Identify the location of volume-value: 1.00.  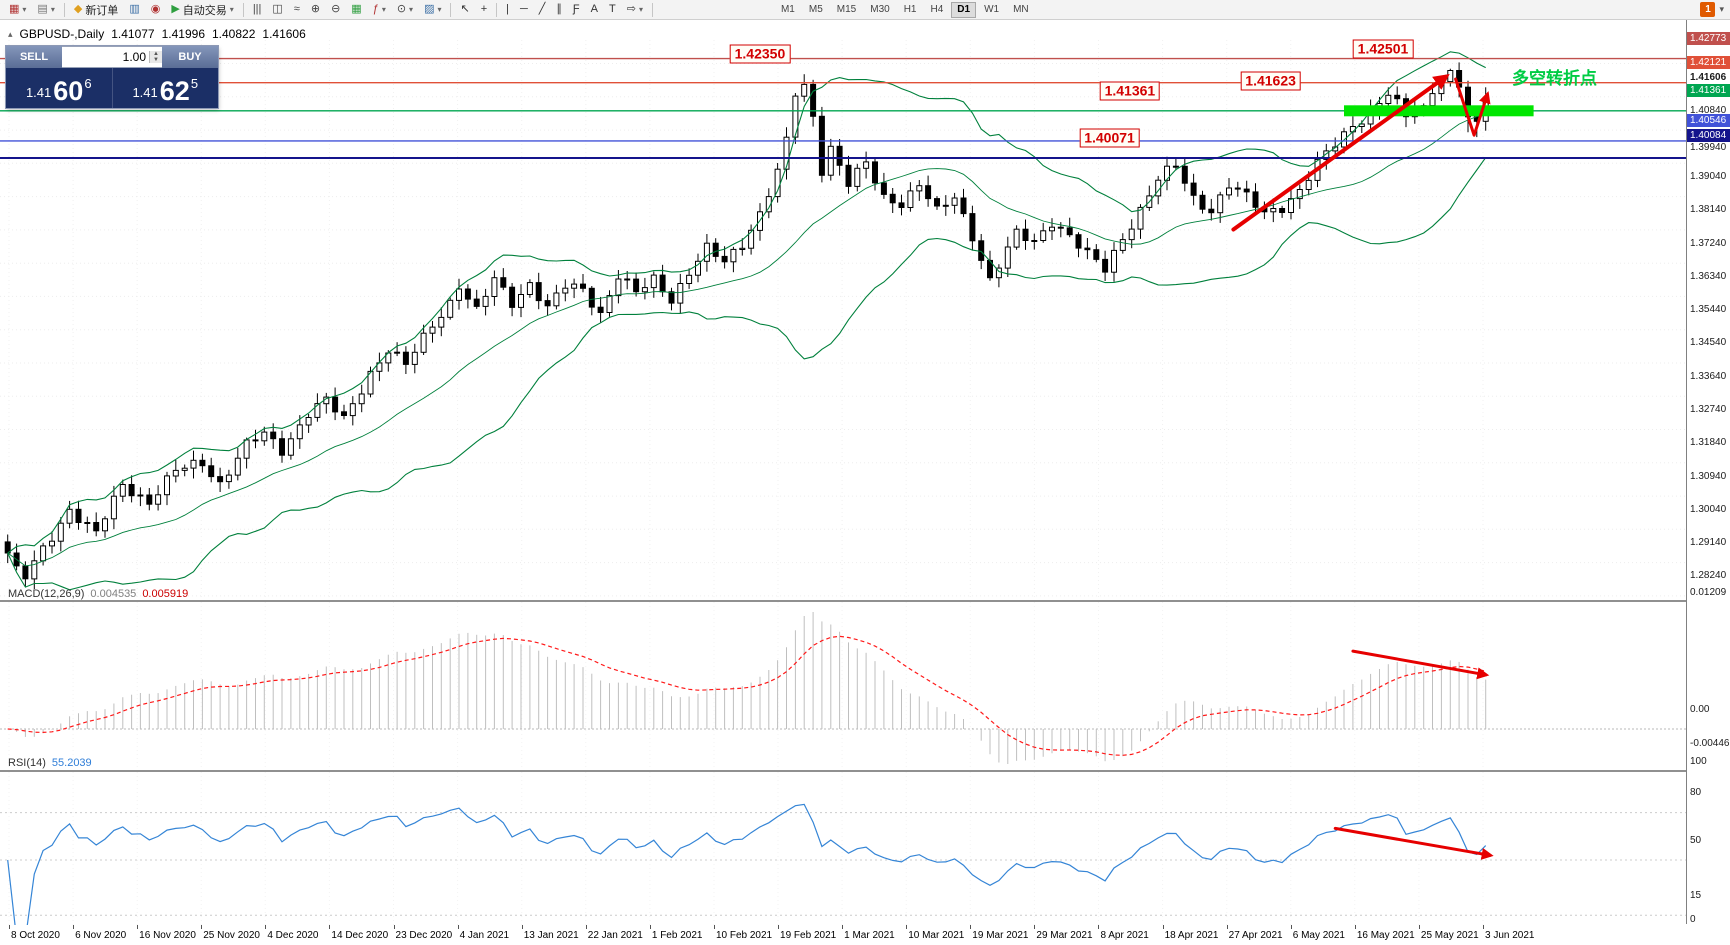
(134, 57).